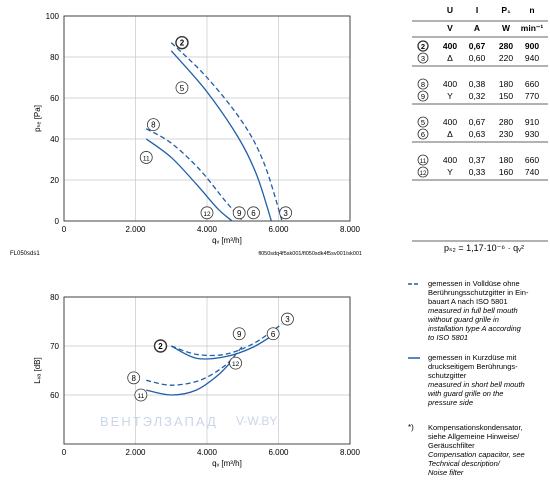 This screenshot has height=492, width=550. What do you see at coordinates (473, 310) in the screenshot?
I see `legend-line: measured in full bell mouth` at bounding box center [473, 310].